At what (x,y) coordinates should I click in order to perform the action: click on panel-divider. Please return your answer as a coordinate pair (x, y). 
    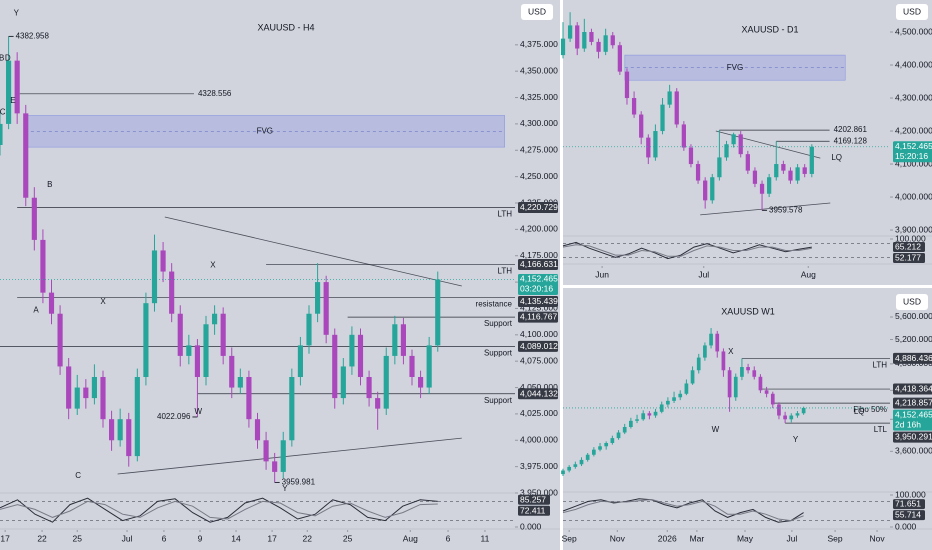
    Looking at the image, I should click on (561, 275).